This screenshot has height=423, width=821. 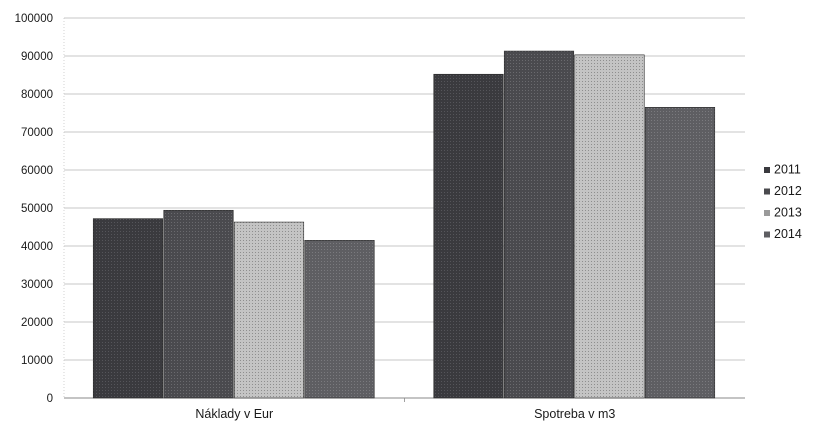 I want to click on legend: 2011 2012 2013 2014, so click(x=783, y=202).